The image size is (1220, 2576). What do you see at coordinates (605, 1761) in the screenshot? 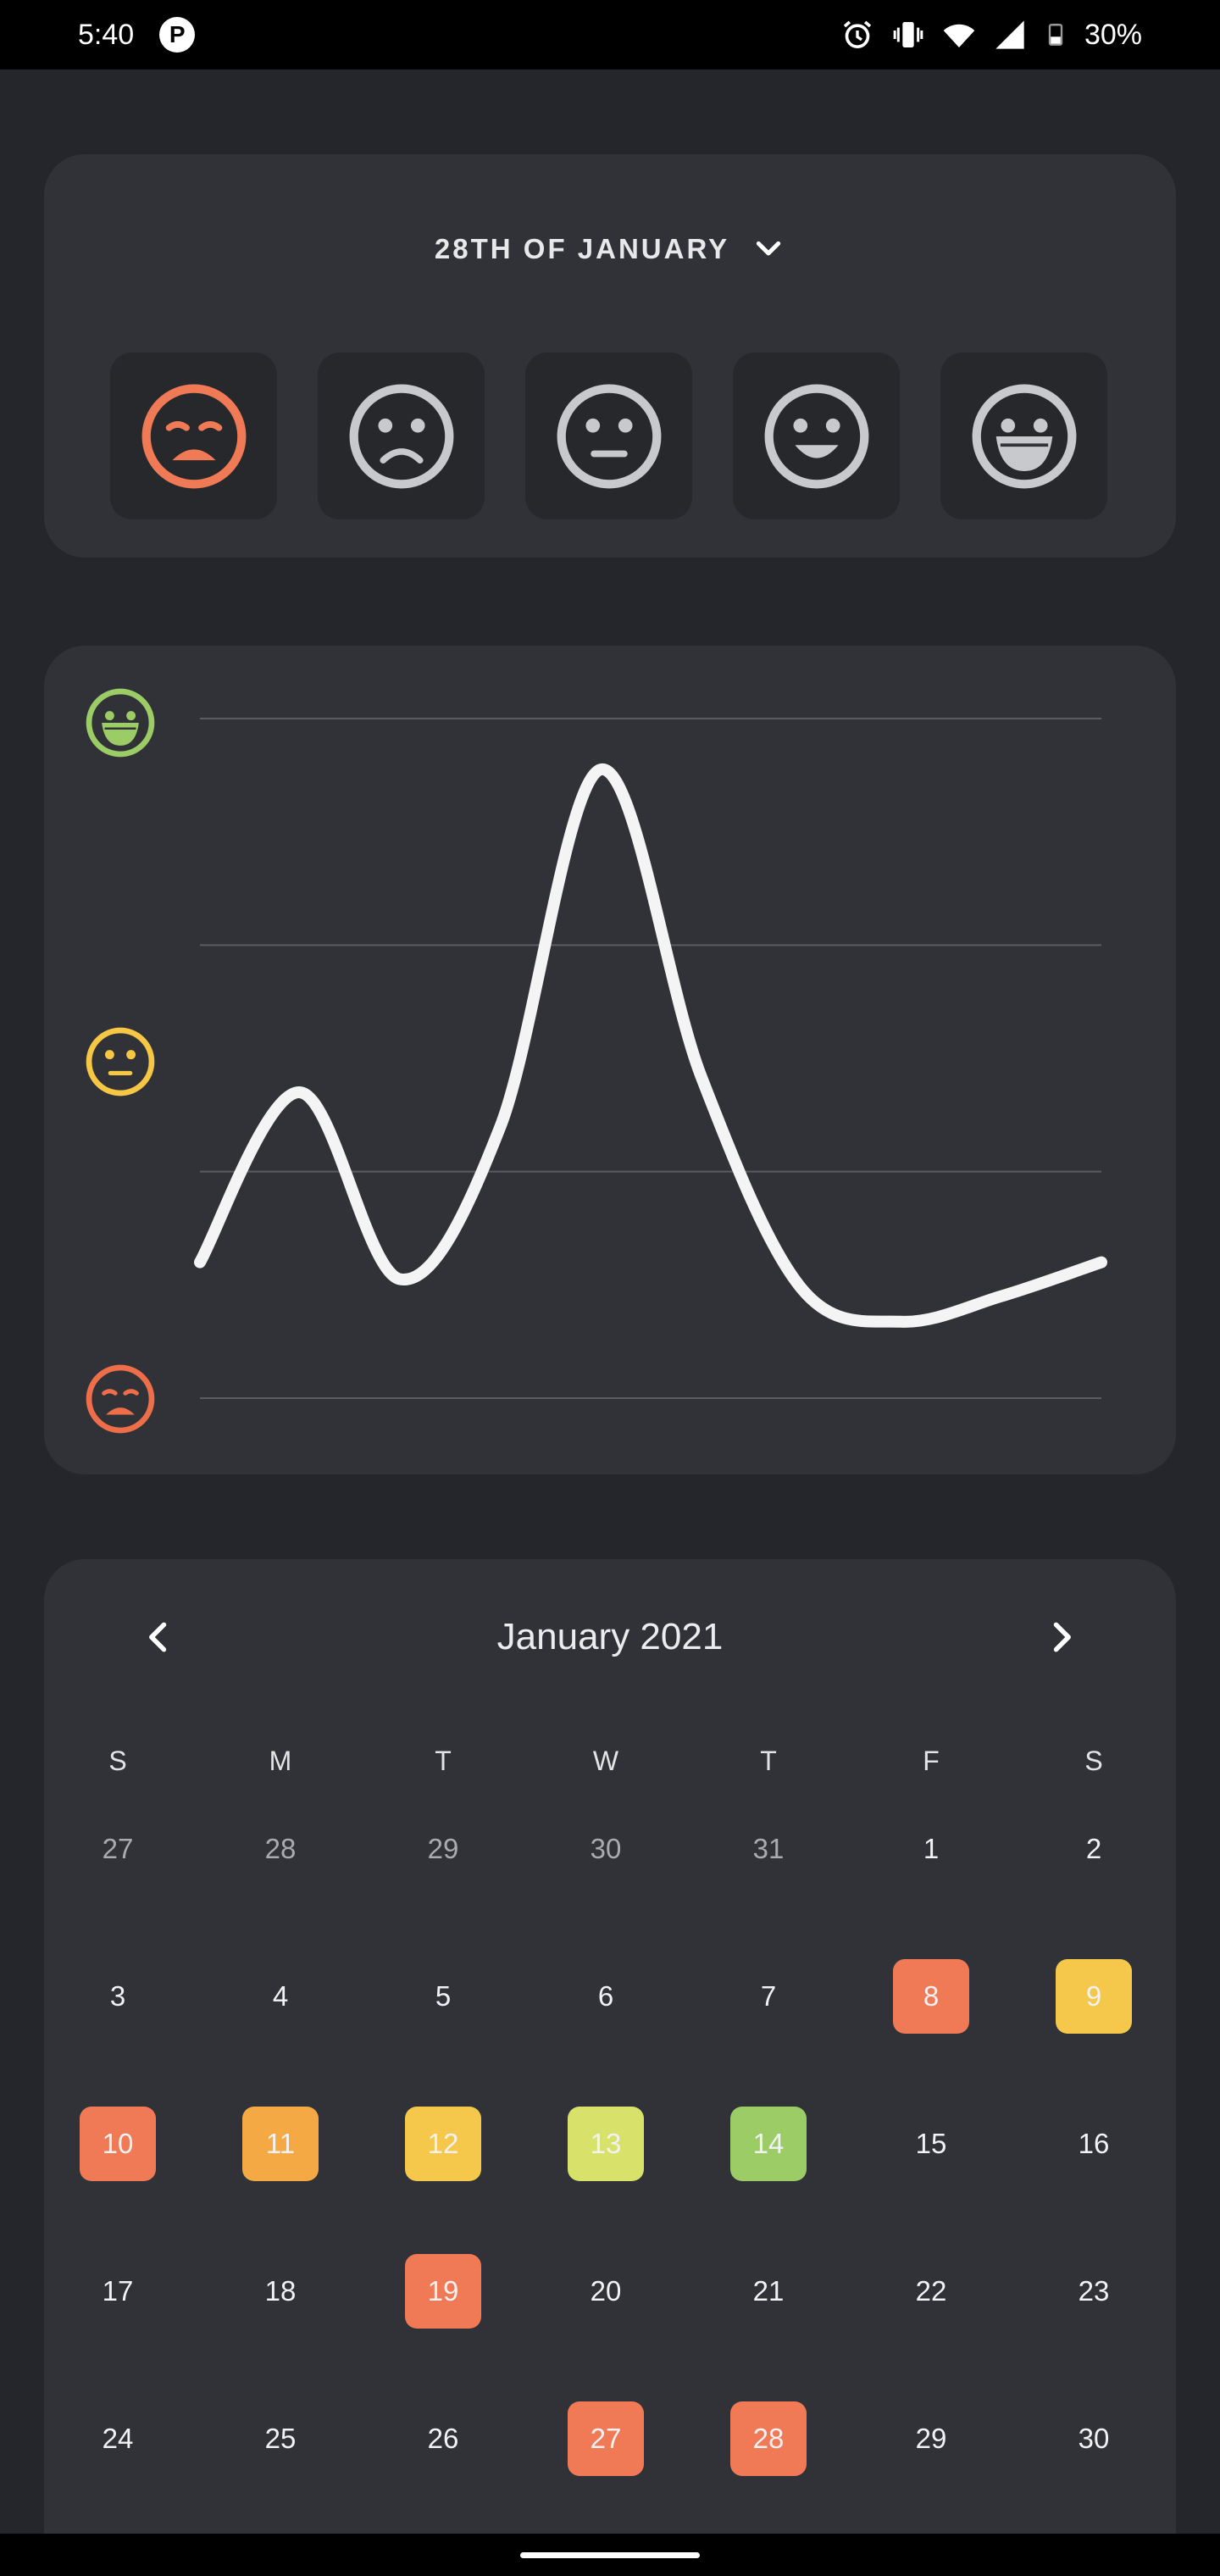
I see `weekday-label: W` at bounding box center [605, 1761].